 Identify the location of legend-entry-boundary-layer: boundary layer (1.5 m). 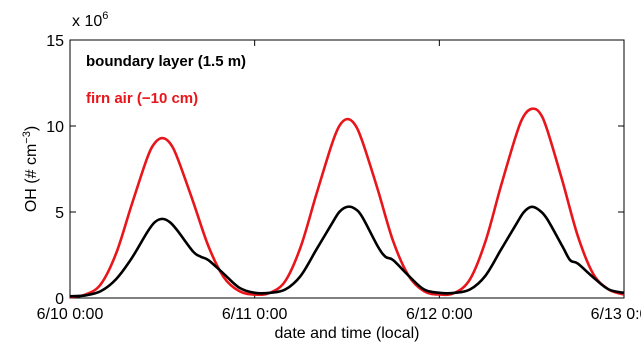
(166, 61).